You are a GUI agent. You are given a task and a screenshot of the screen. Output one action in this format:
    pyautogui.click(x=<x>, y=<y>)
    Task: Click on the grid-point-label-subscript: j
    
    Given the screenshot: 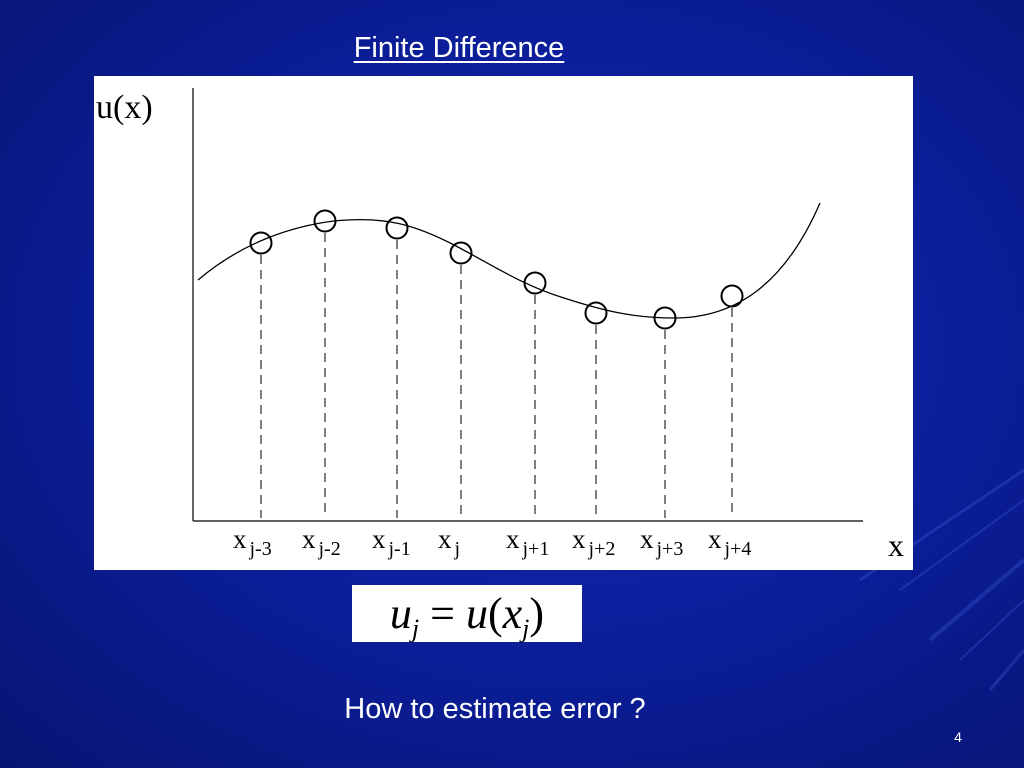 What is the action you would take?
    pyautogui.click(x=457, y=549)
    